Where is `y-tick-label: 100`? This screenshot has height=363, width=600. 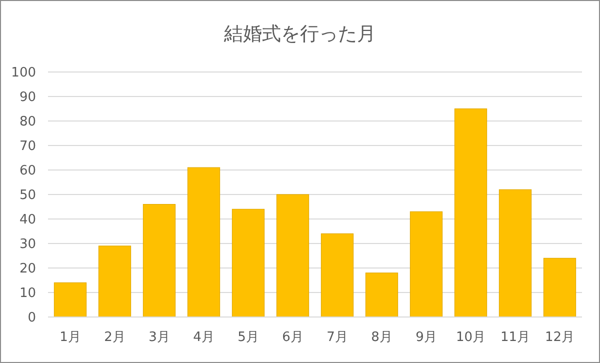
y-tick-label: 100 is located at coordinates (23, 73).